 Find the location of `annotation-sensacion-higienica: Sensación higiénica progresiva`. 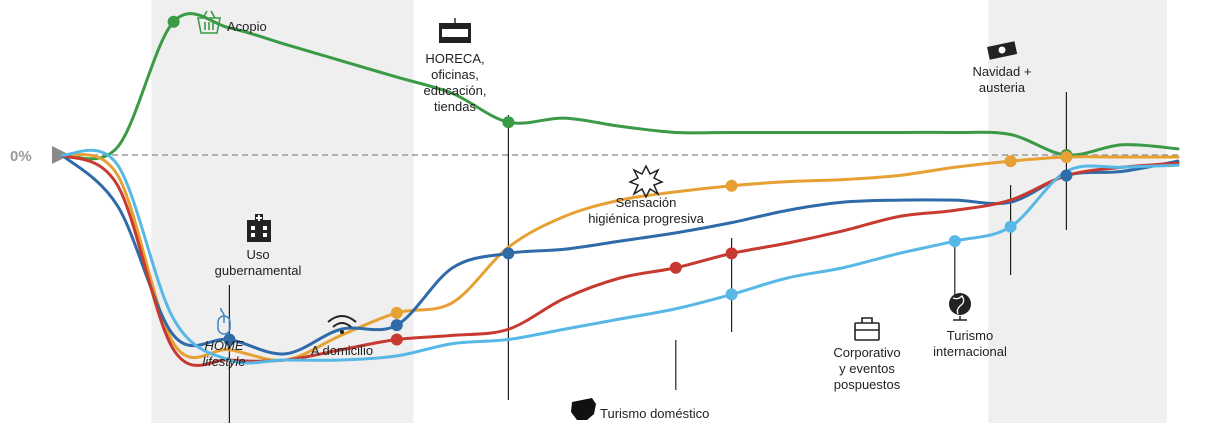

annotation-sensacion-higienica: Sensación higiénica progresiva is located at coordinates (646, 210).